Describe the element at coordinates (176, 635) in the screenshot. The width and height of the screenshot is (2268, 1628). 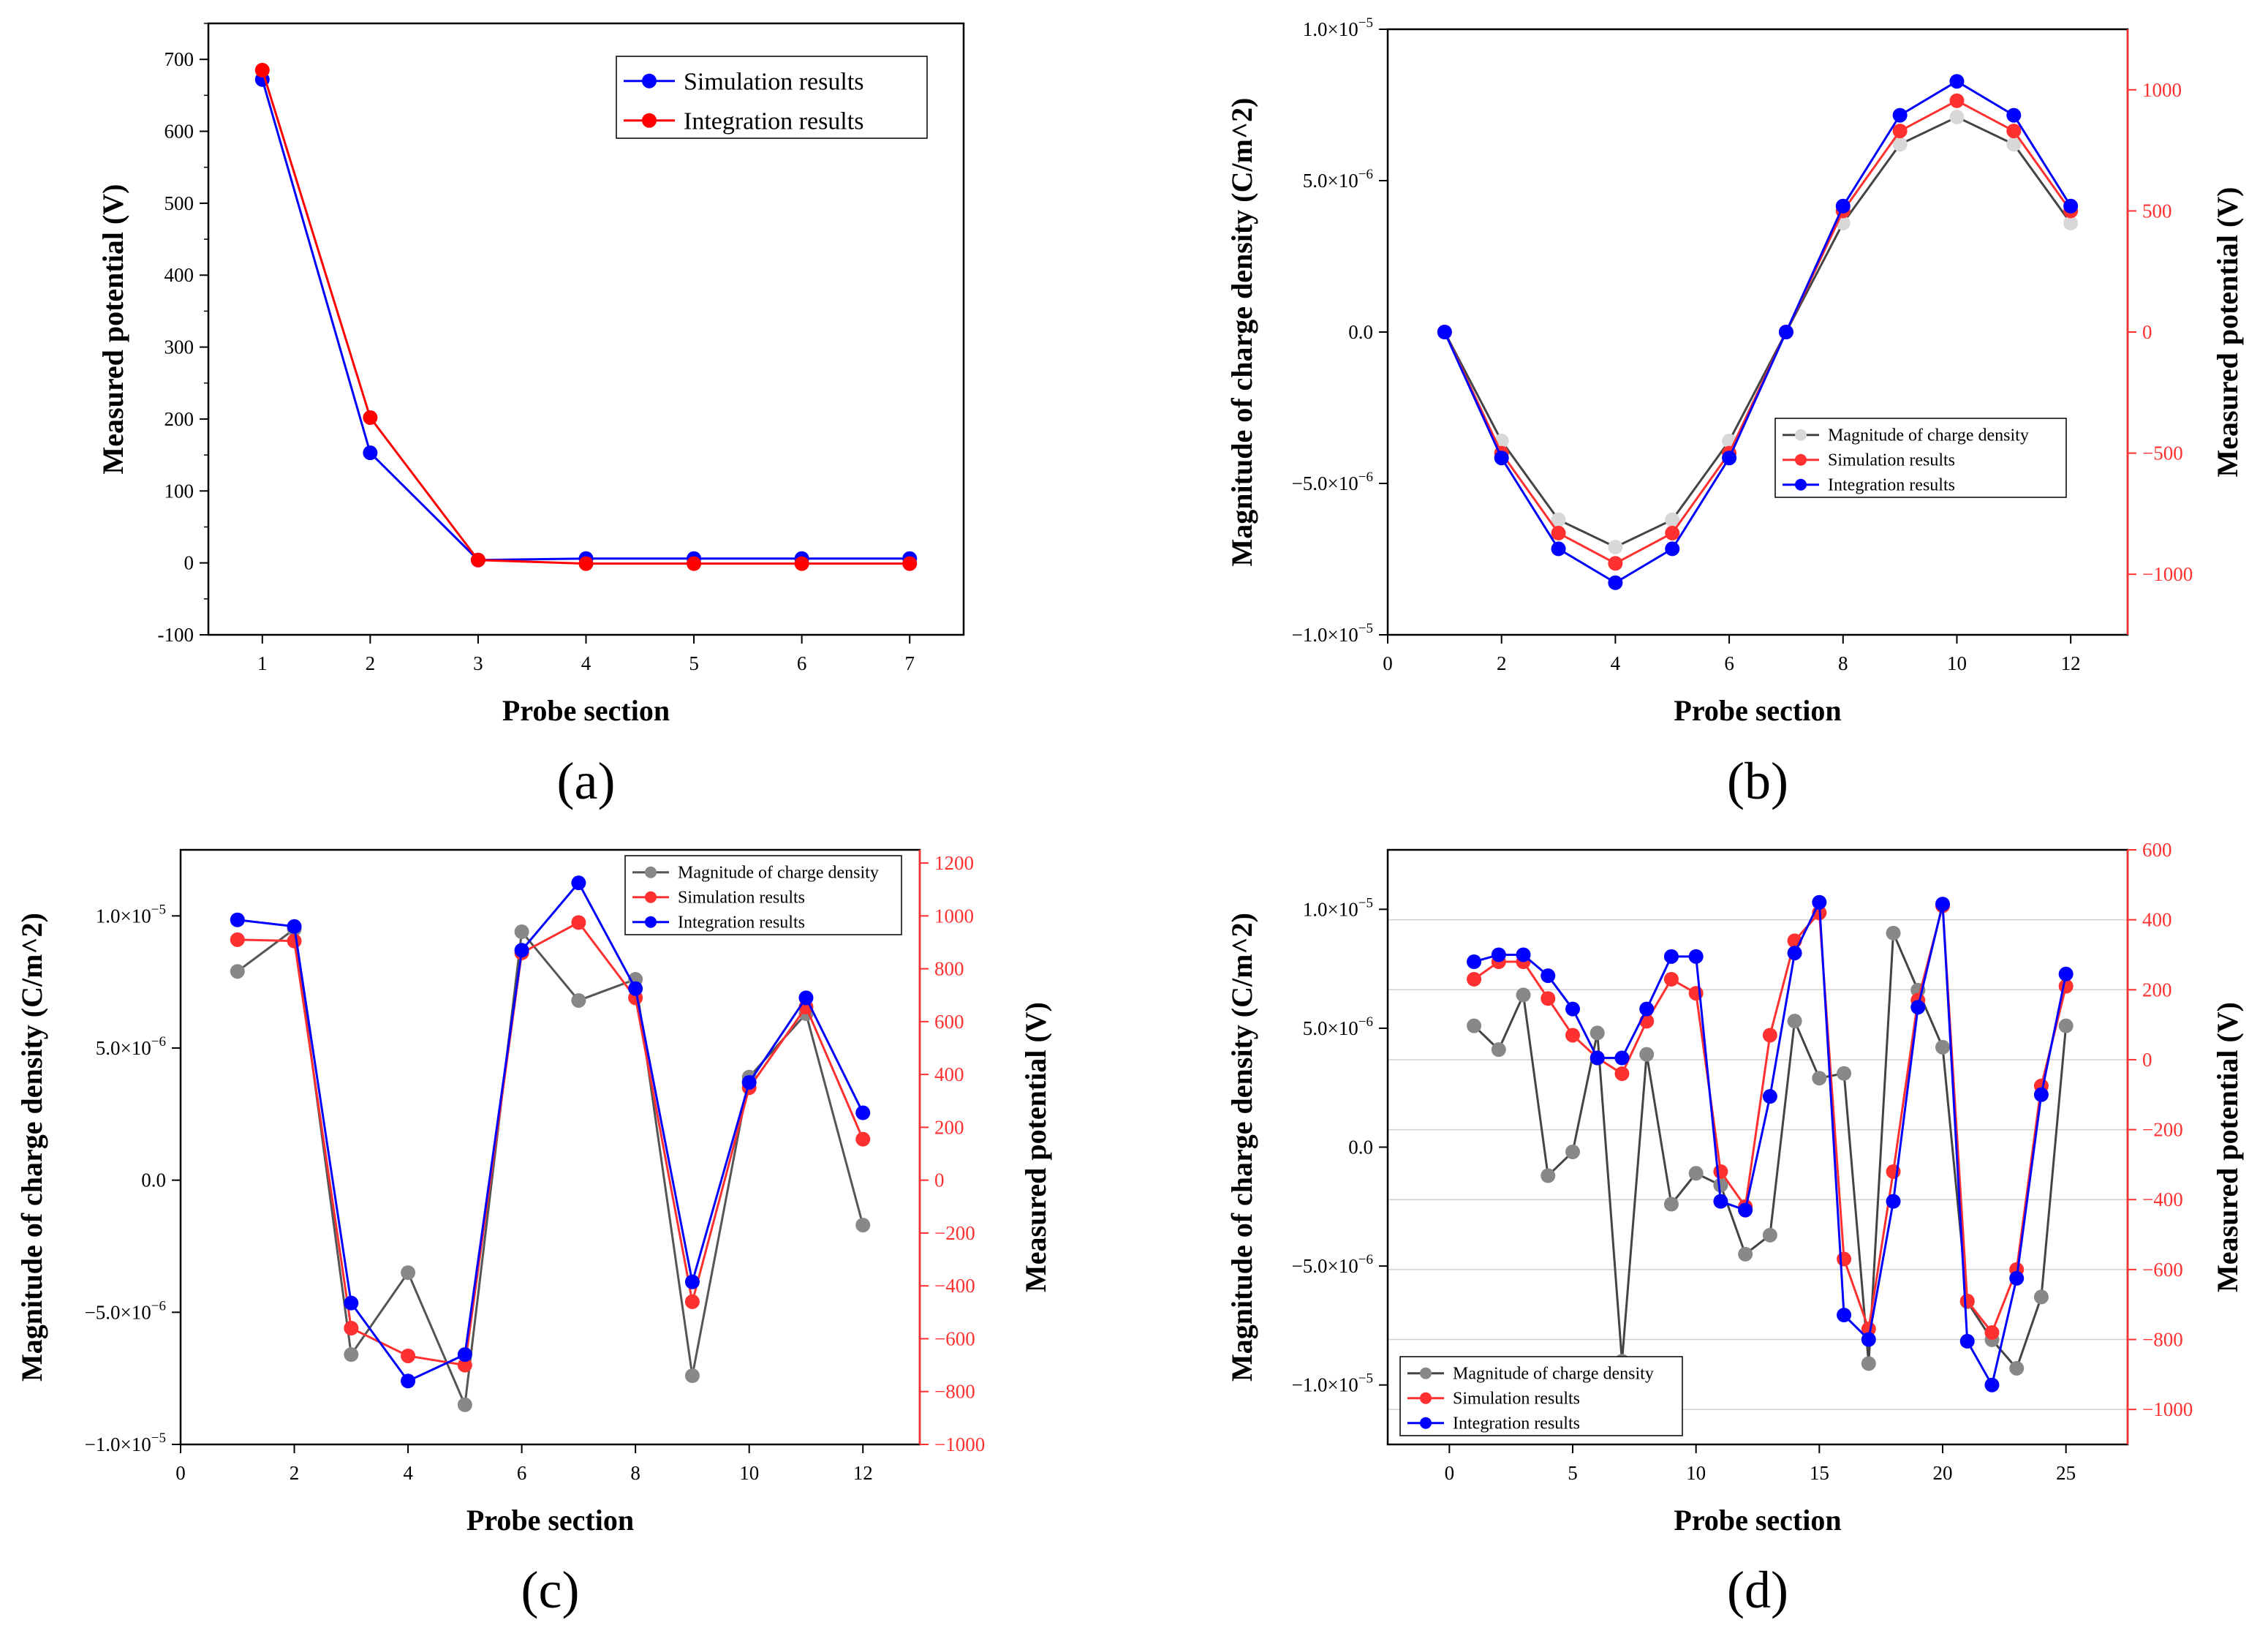
I see `y-tick-label: -100` at that location.